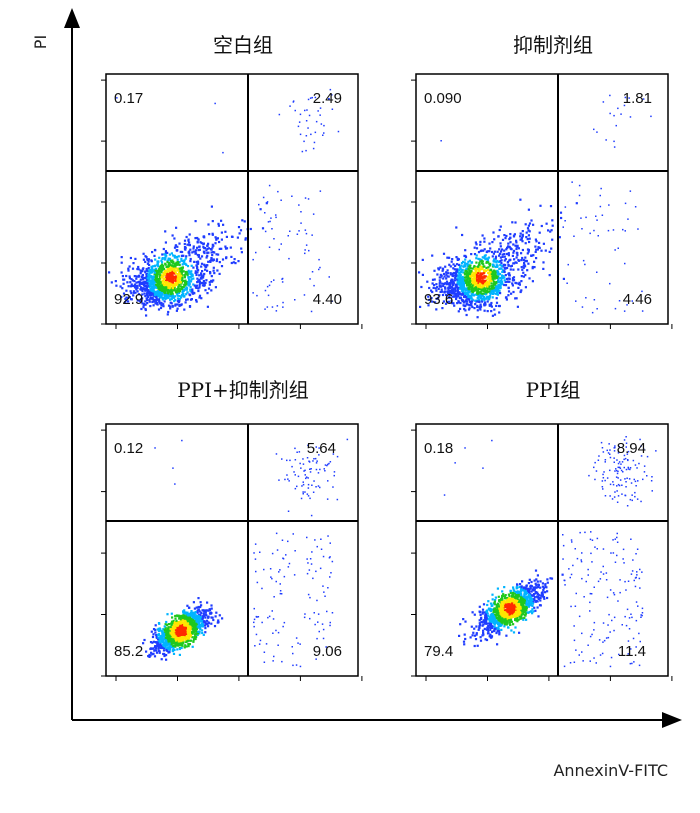 The image size is (700, 813). I want to click on panel-3-lower-right-value: 9.06, so click(327, 651).